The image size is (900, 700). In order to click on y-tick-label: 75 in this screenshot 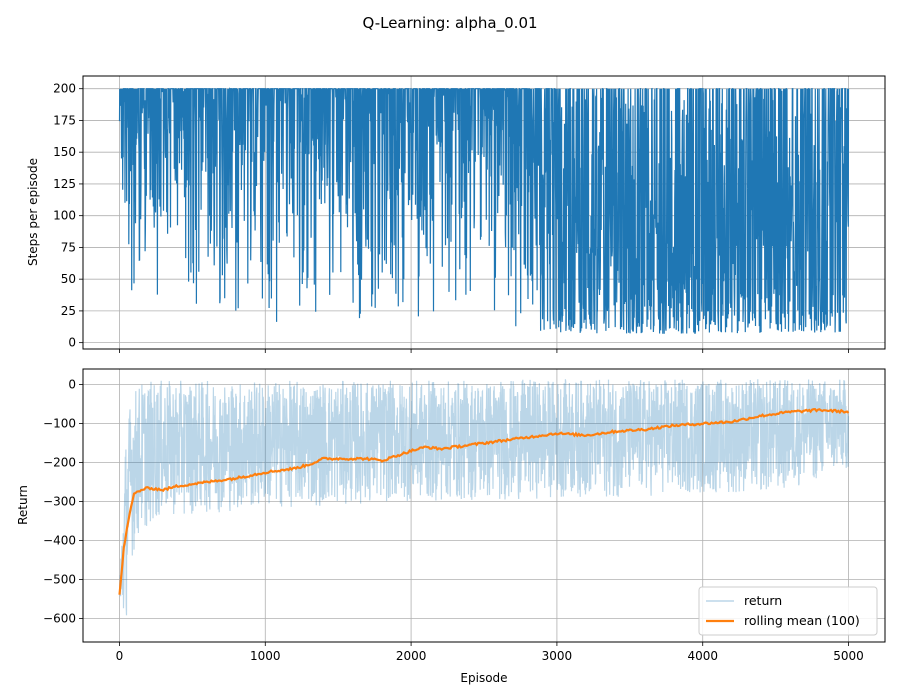, I will do `click(68, 247)`.